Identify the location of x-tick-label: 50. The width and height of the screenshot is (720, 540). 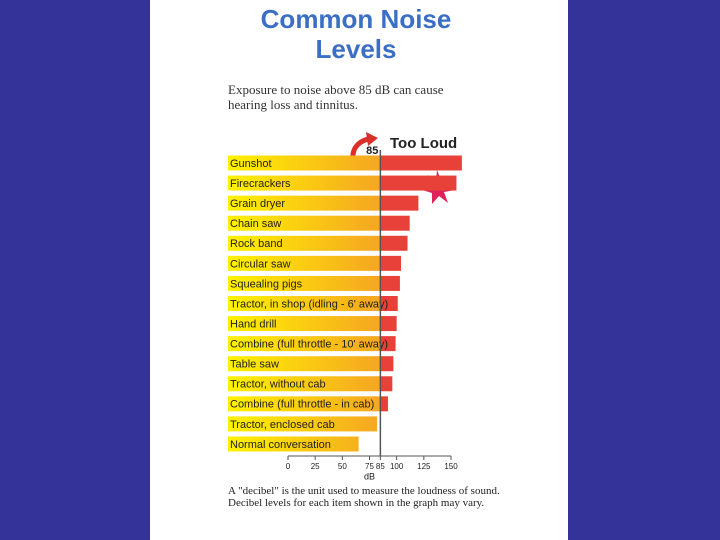
(342, 466).